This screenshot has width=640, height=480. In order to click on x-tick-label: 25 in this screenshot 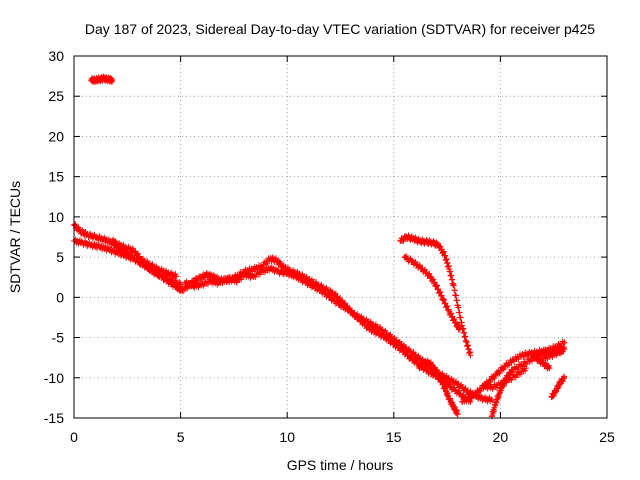, I will do `click(607, 437)`.